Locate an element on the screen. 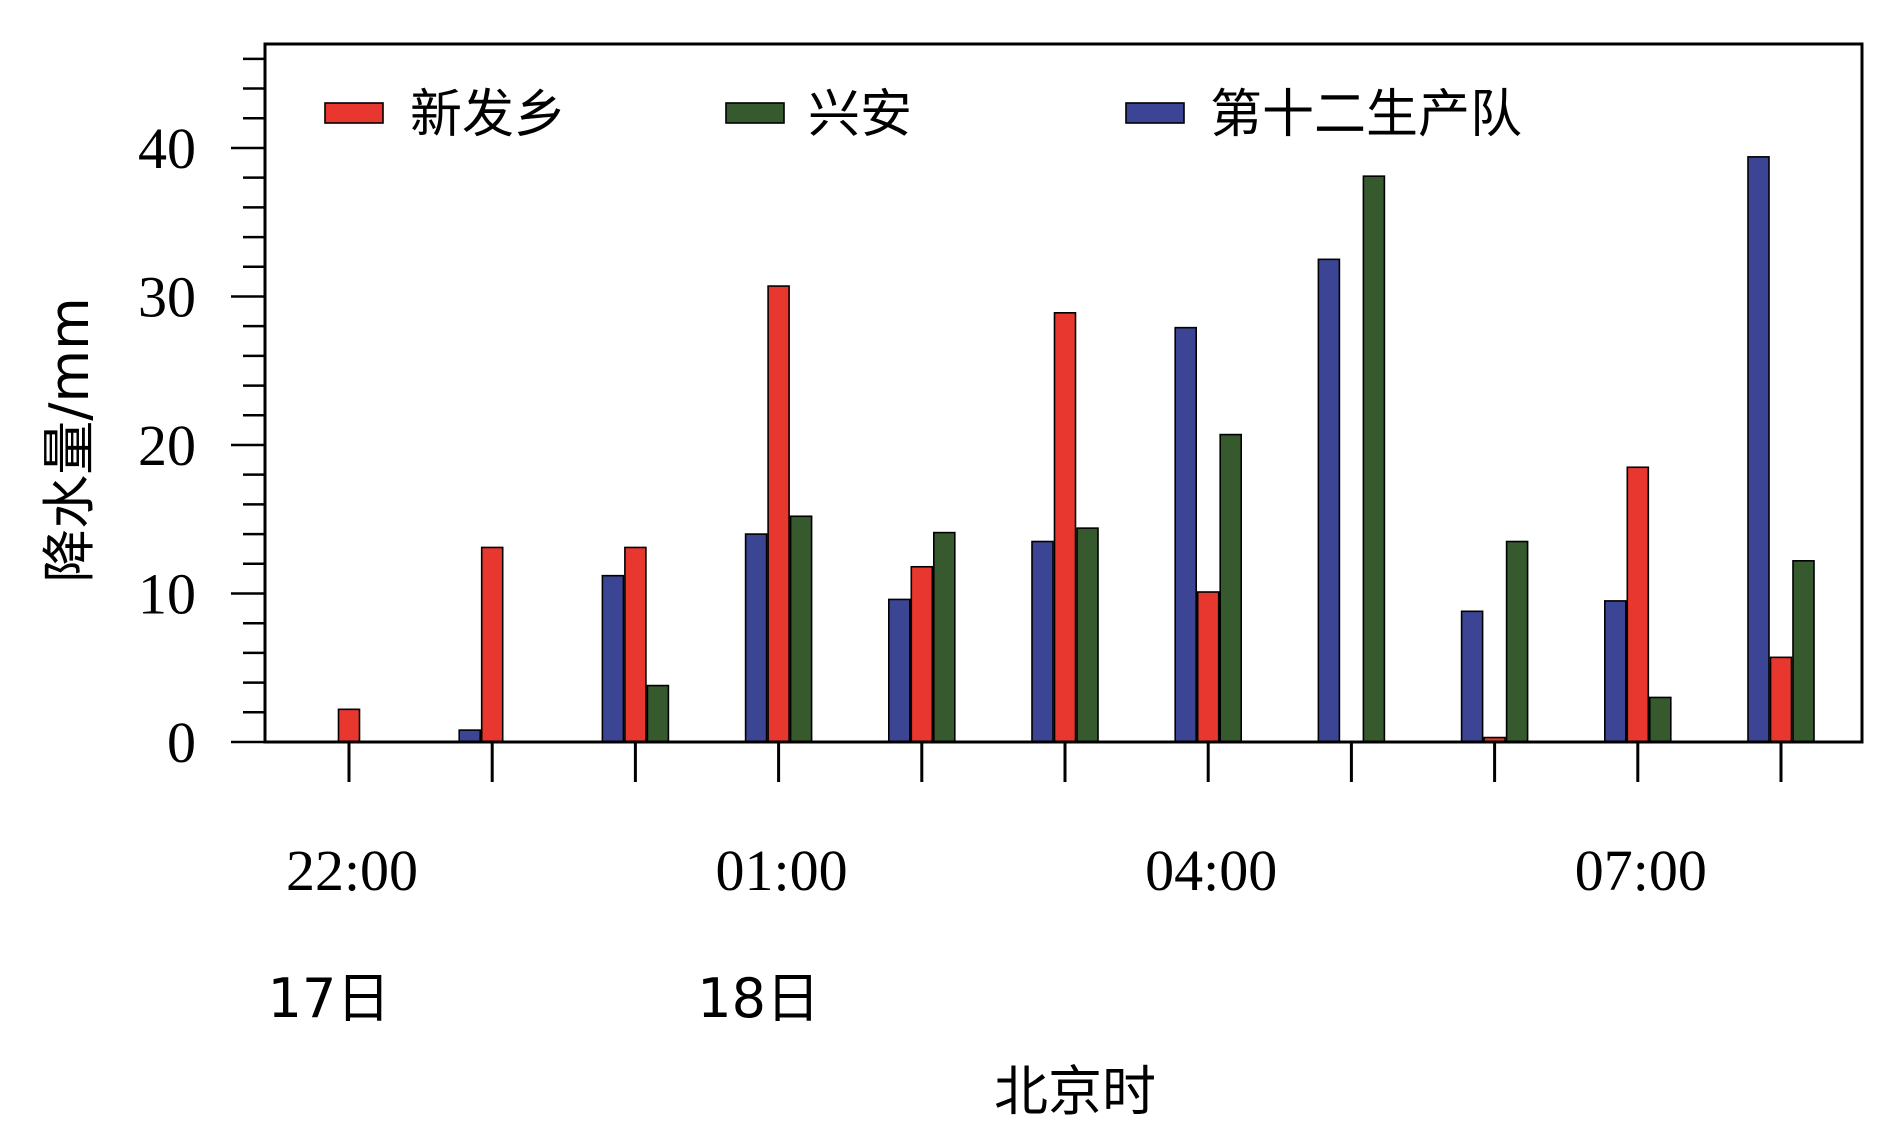  y-tick-label: 30 is located at coordinates (167, 296).